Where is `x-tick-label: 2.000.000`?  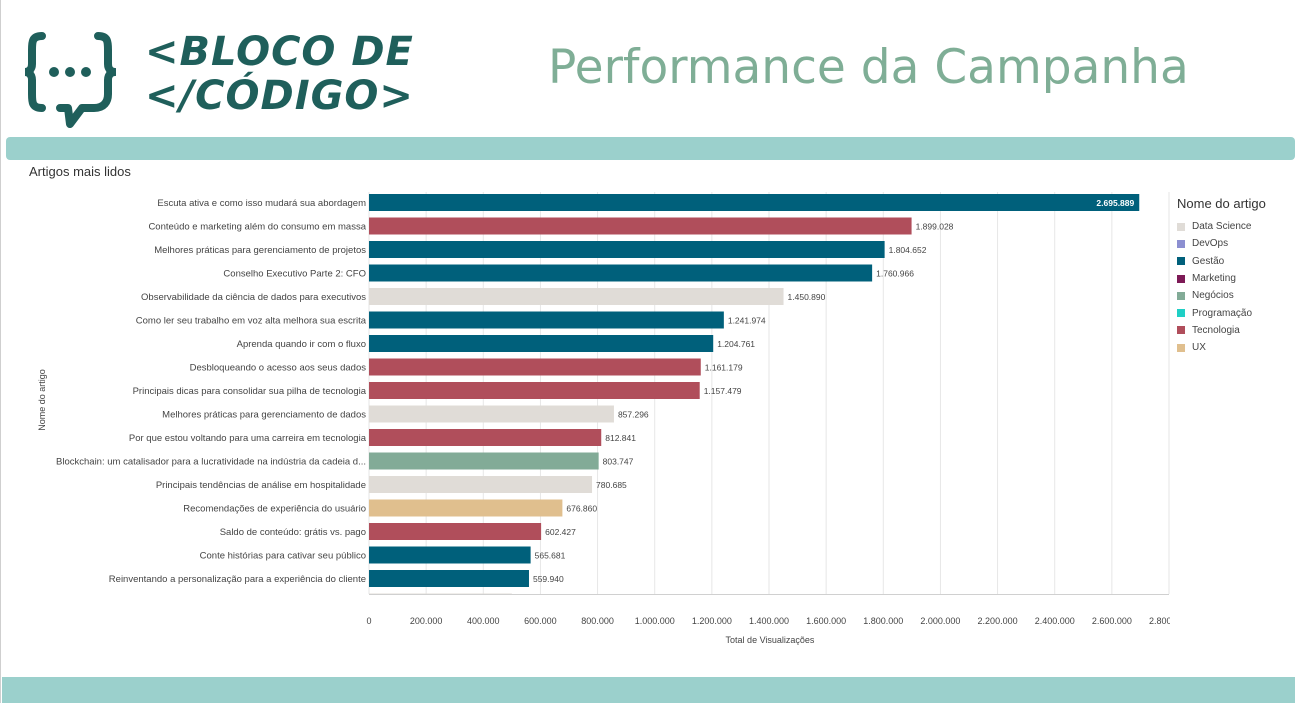
x-tick-label: 2.000.000 is located at coordinates (940, 621).